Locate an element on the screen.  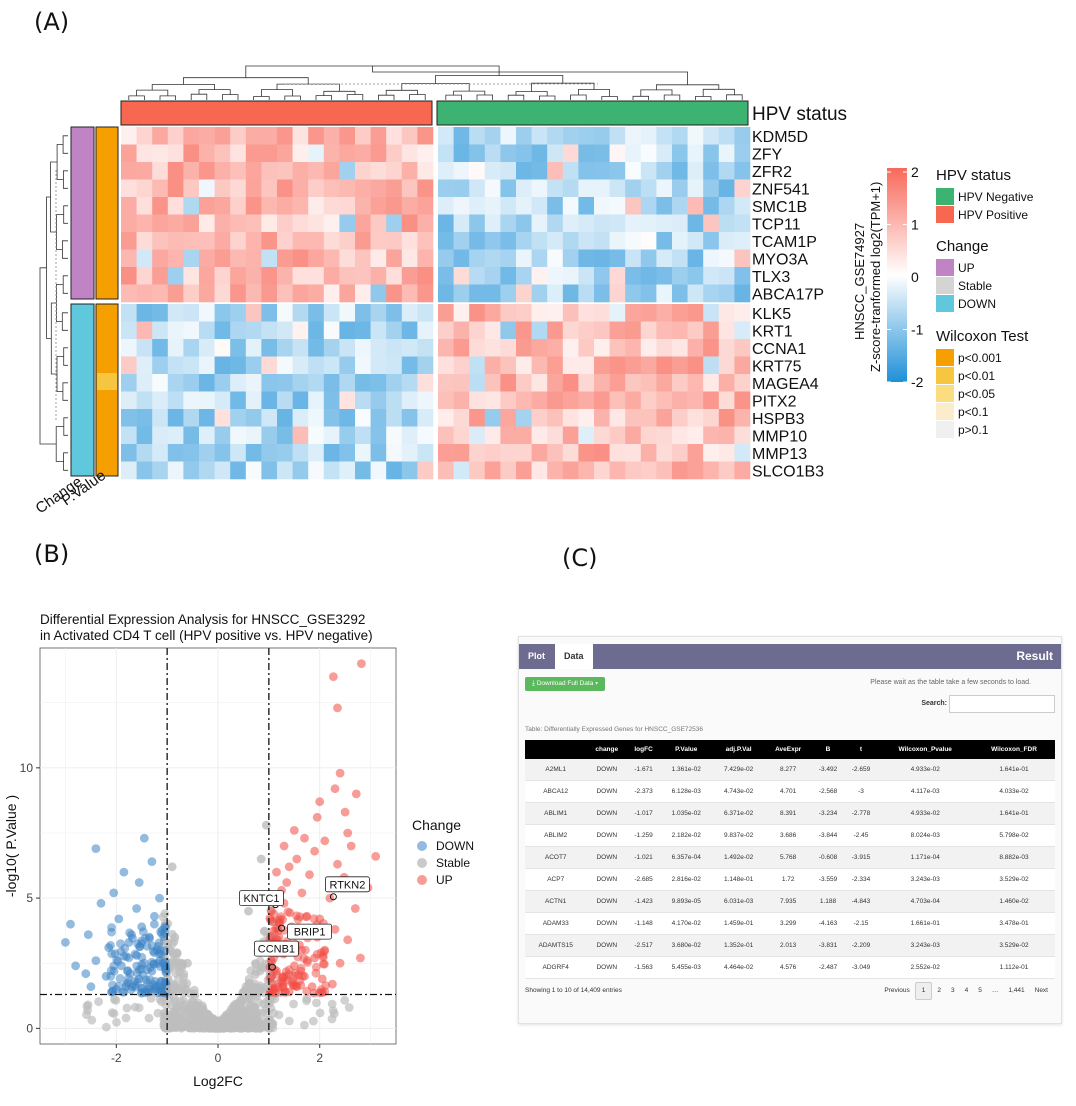
column-header: Wilcoxon_FDR is located at coordinates (1013, 749).